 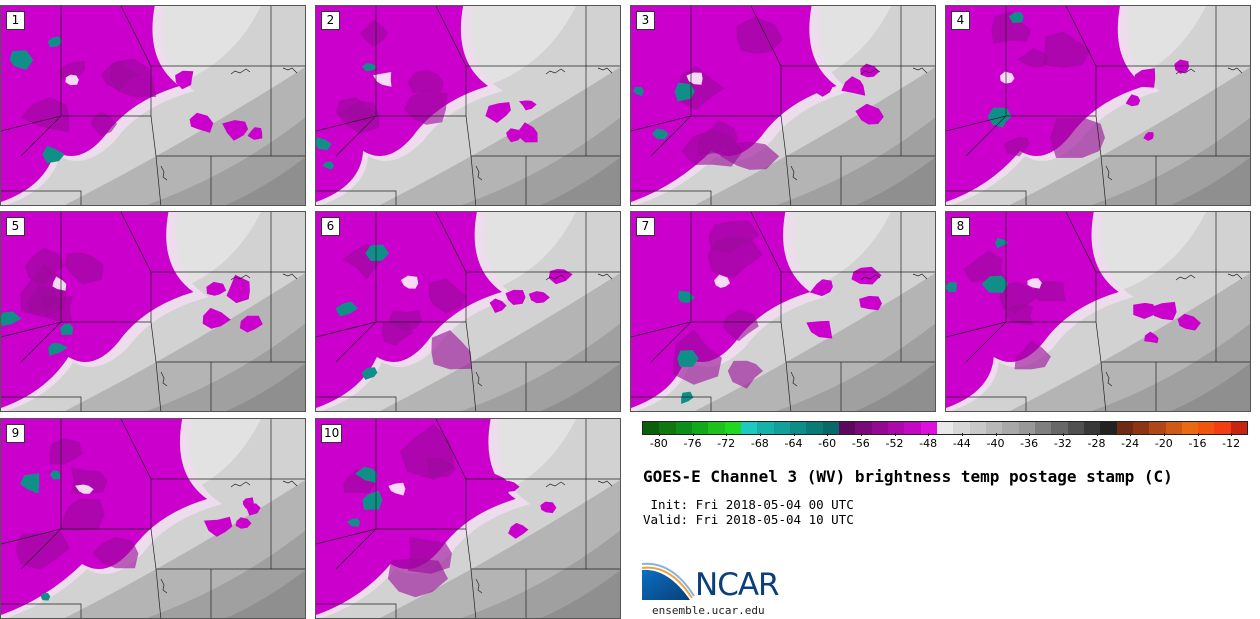 I want to click on colorbar-tick-label: -80, so click(x=658, y=443).